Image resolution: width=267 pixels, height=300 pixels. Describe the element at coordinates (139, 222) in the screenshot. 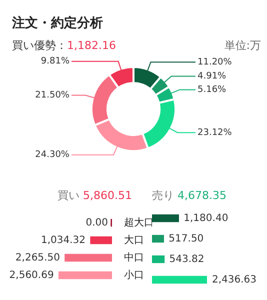

I see `y-tick-label: 超大口` at that location.